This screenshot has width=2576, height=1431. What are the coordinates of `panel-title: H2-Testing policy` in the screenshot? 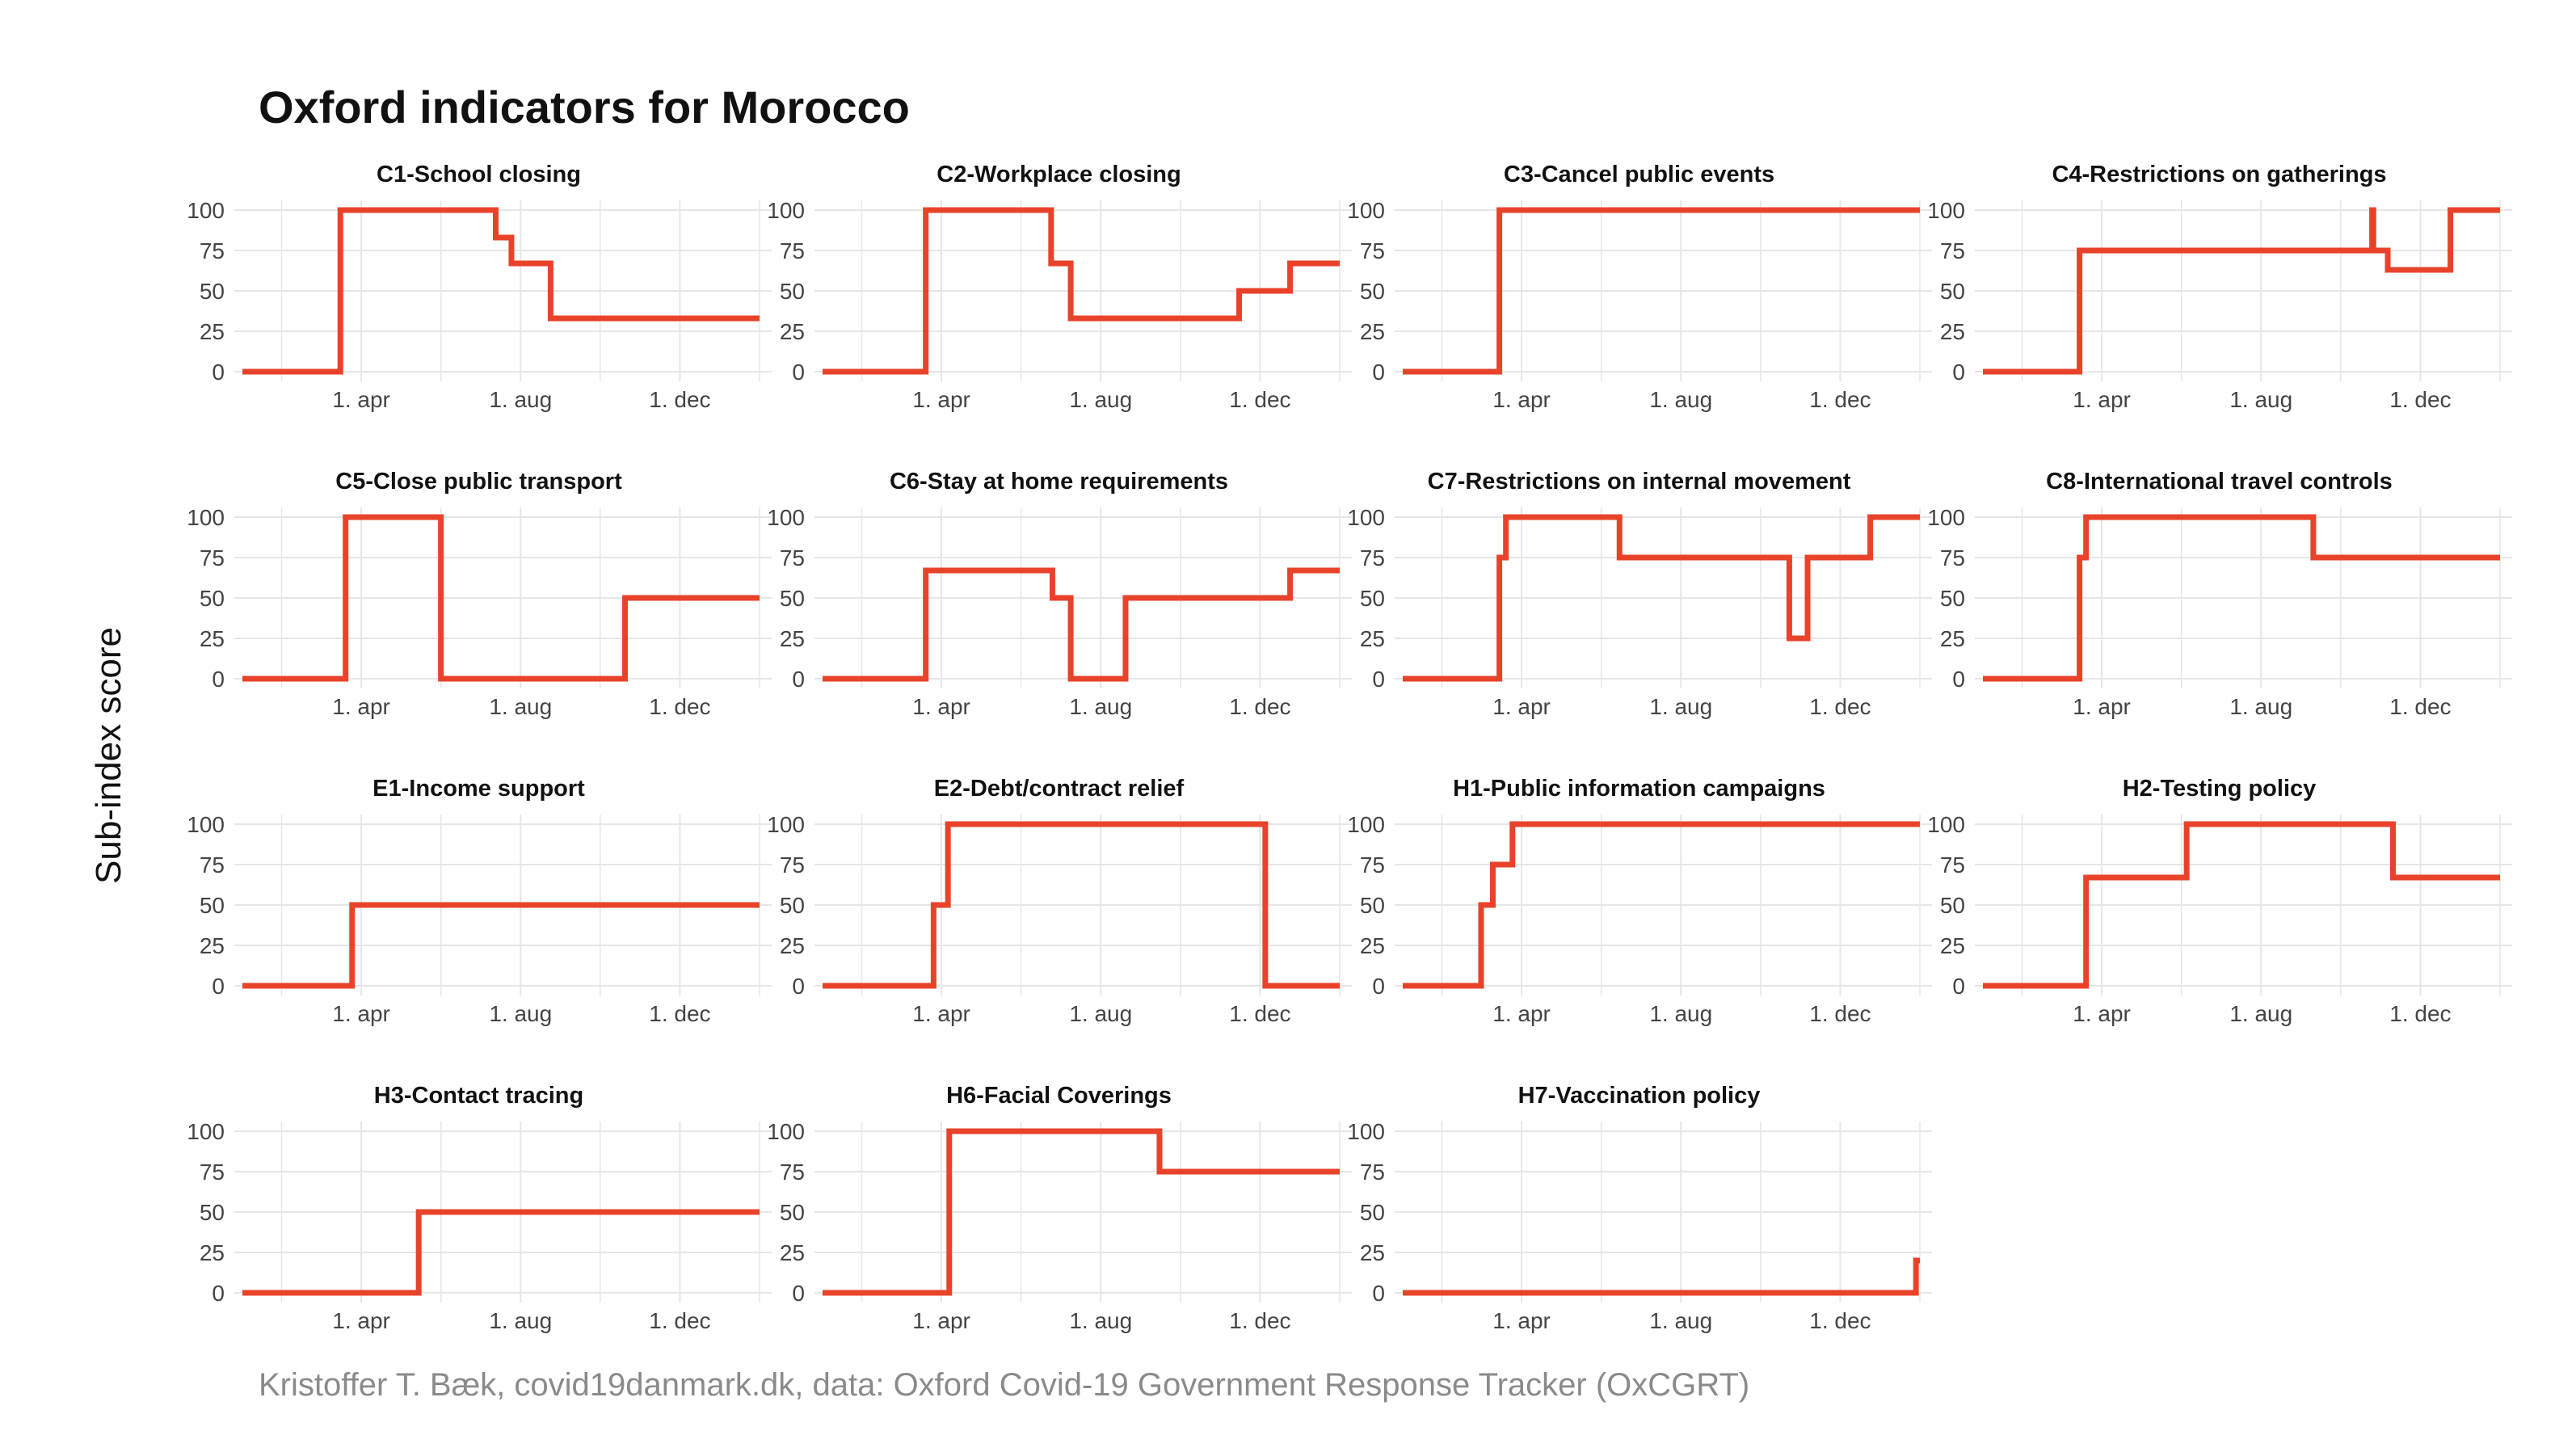 It's located at (2219, 789).